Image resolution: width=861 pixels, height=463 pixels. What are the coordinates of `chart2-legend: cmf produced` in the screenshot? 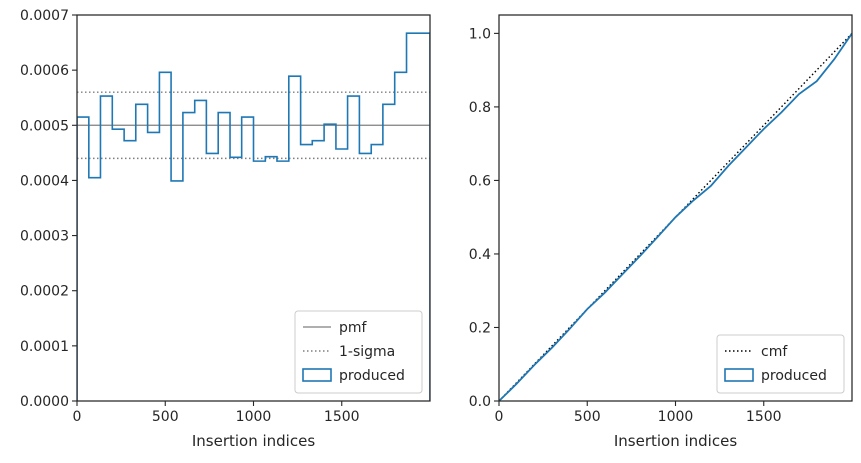 It's located at (780, 364).